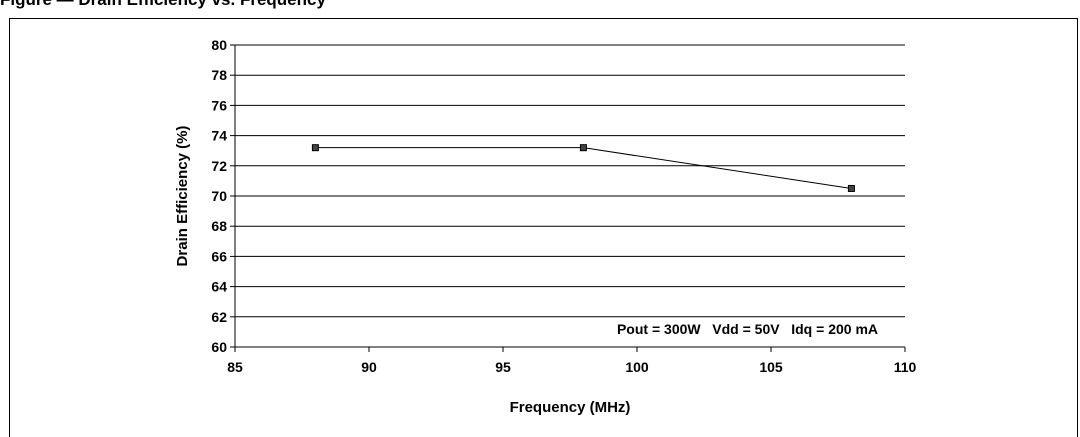  Describe the element at coordinates (637, 367) in the screenshot. I see `tick-label-x-100: 100` at that location.